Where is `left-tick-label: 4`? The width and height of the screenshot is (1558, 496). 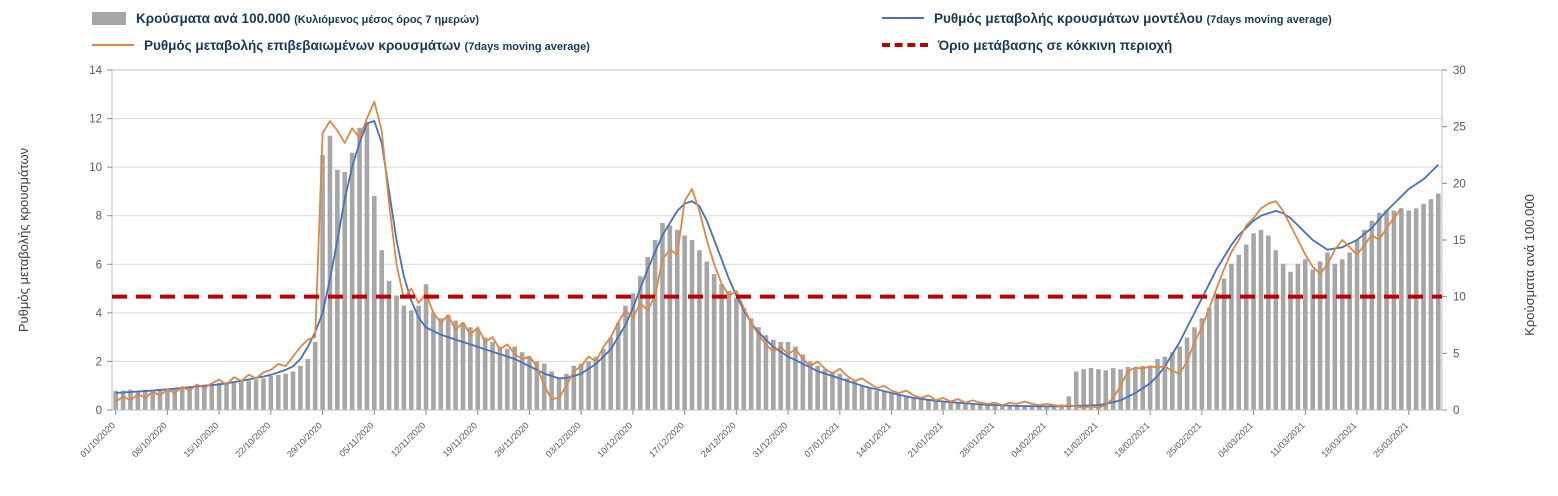 left-tick-label: 4 is located at coordinates (99, 314).